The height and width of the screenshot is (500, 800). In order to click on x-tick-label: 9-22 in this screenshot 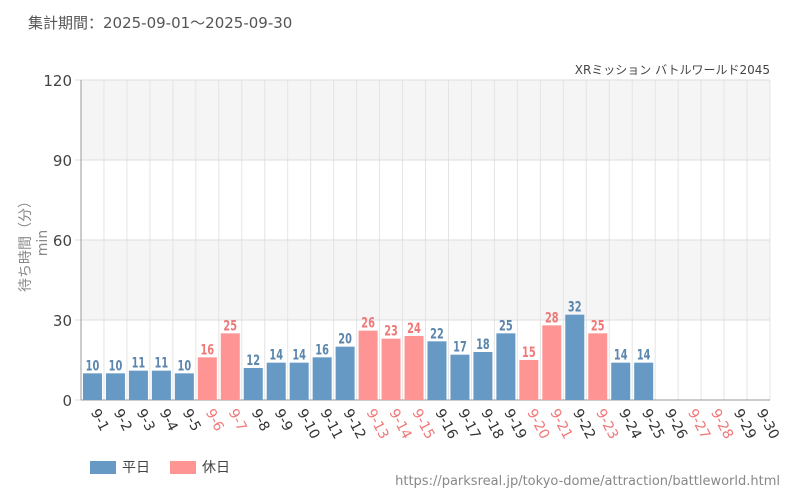, I will do `click(583, 424)`.